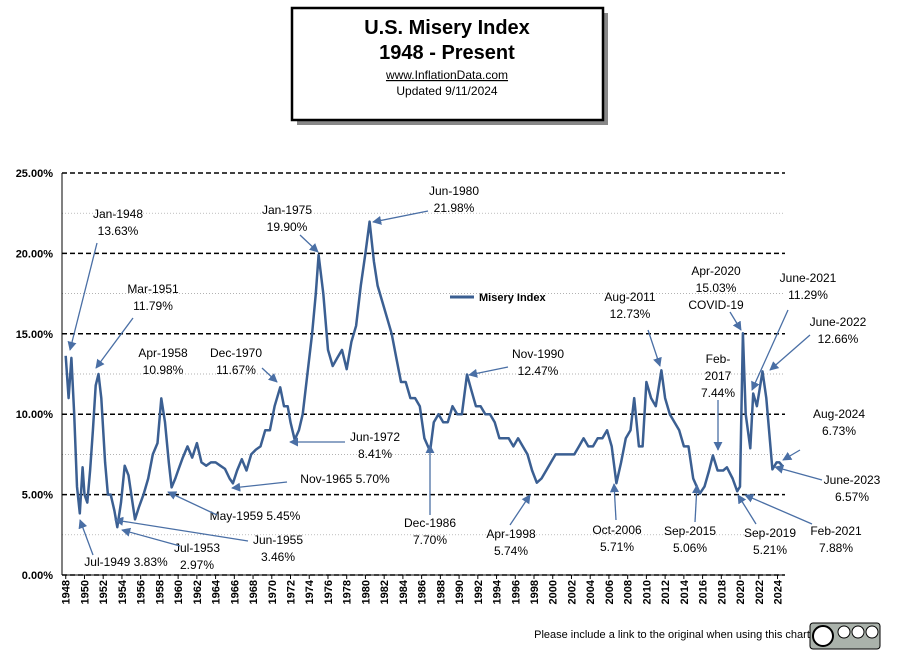 Image resolution: width=910 pixels, height=661 pixels. Describe the element at coordinates (836, 548) in the screenshot. I see `annotation: 7.88%` at that location.